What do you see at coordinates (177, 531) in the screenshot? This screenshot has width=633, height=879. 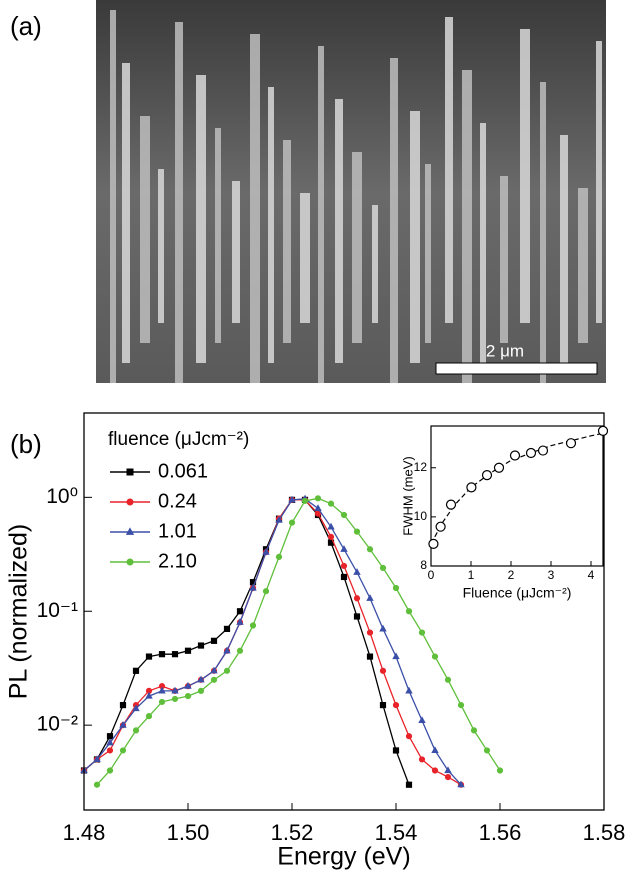 I see `legend-label: 1.01` at bounding box center [177, 531].